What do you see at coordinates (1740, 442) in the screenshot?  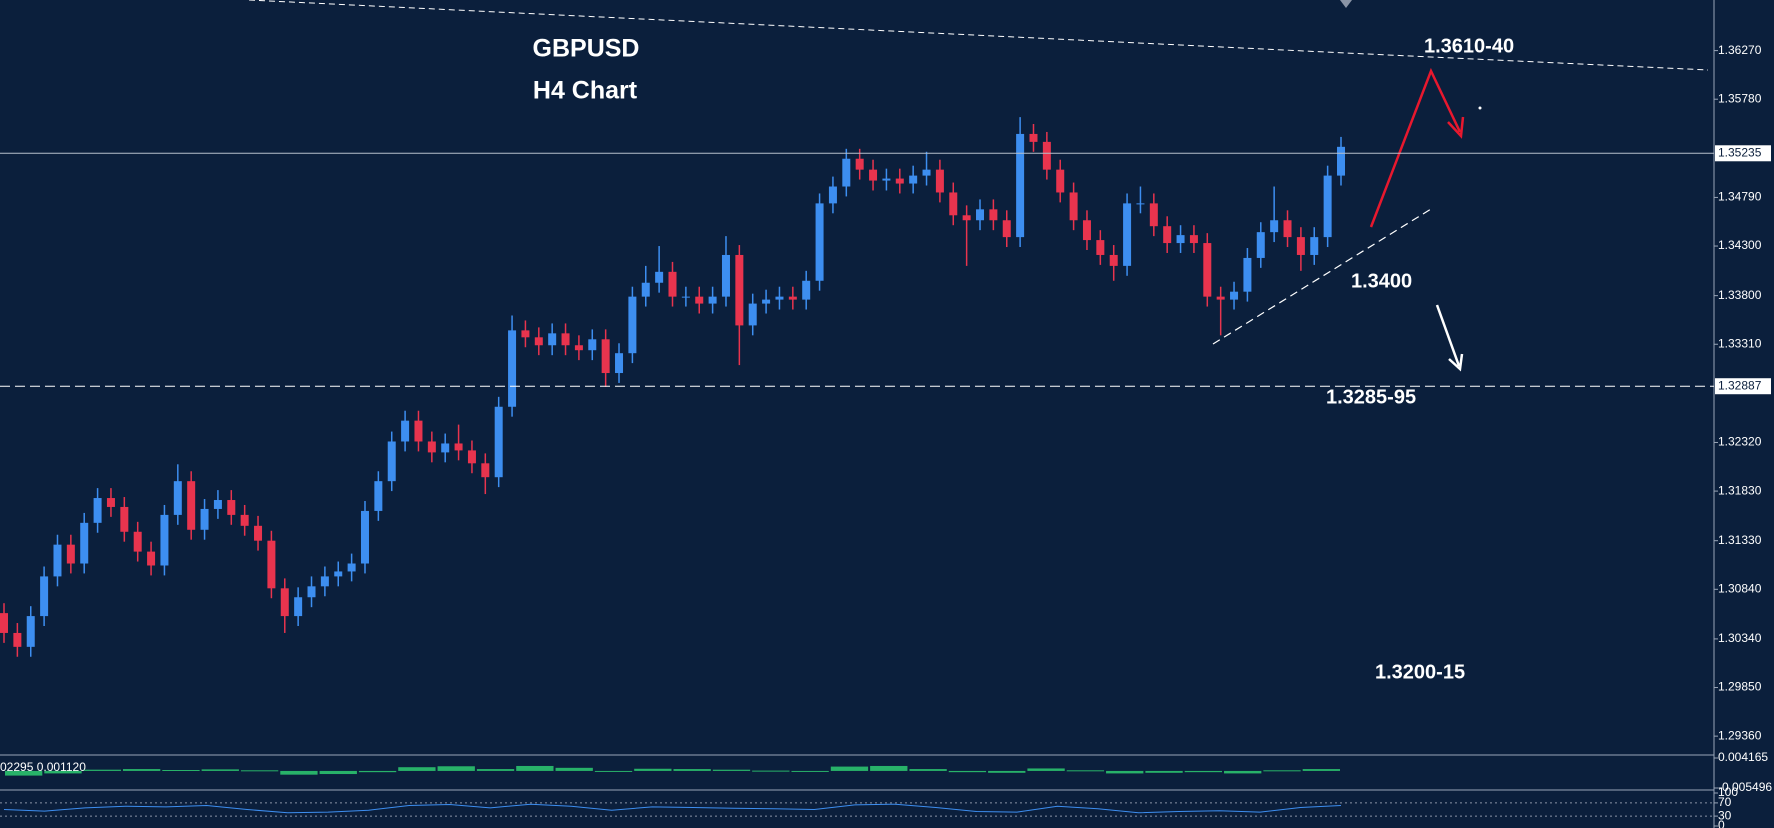 I see `y-tick-label: 1.32320` at bounding box center [1740, 442].